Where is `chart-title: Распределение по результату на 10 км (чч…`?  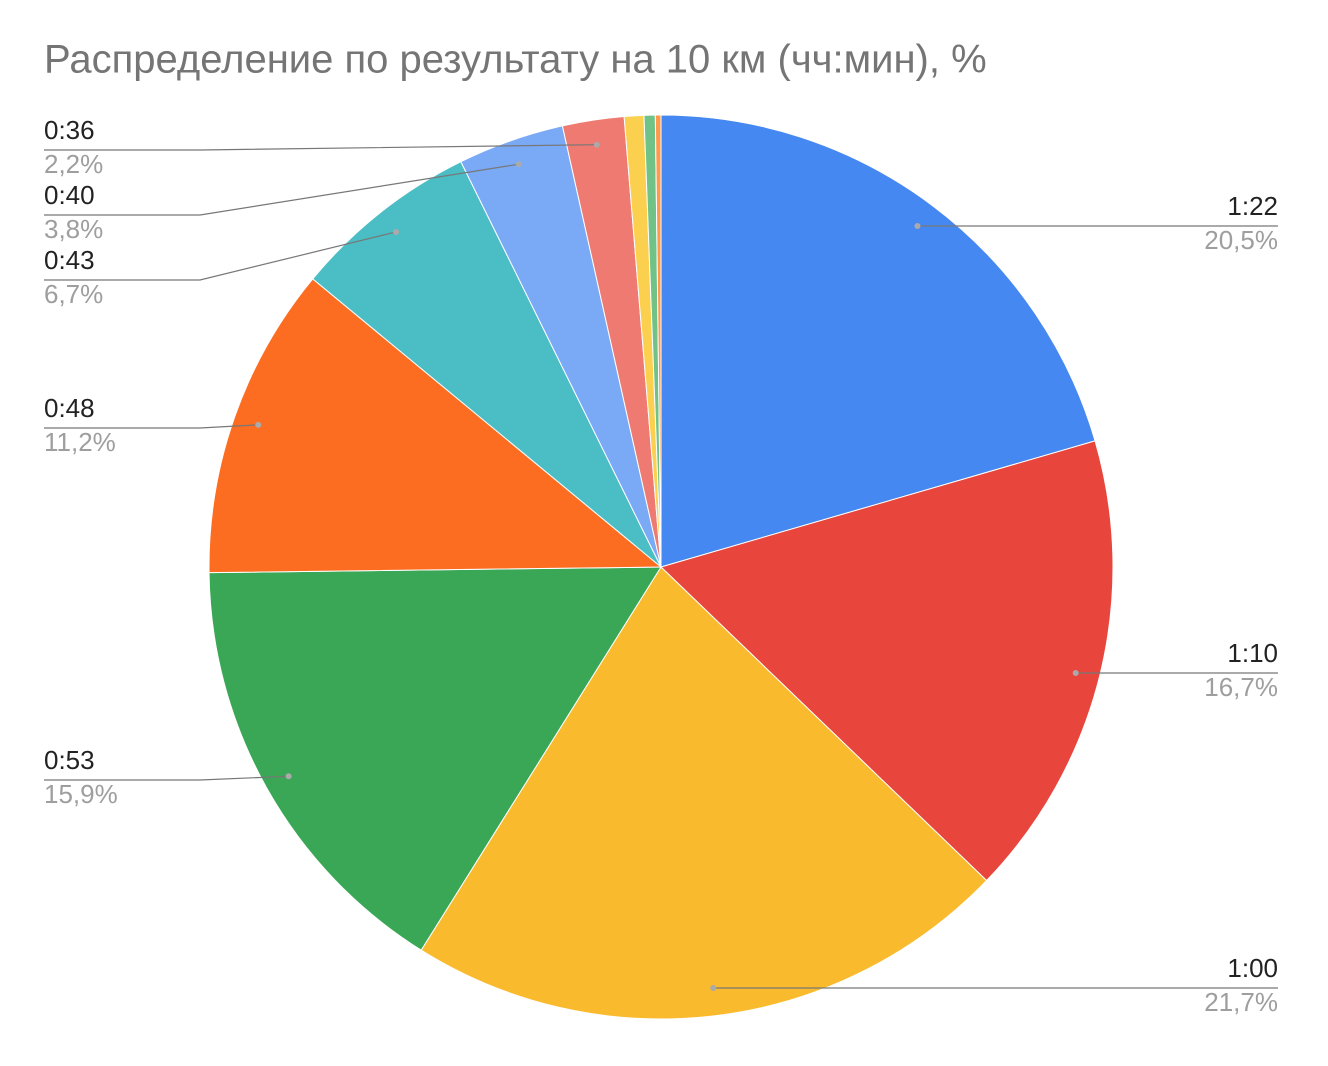 chart-title: Распределение по результату на 10 км (чч… is located at coordinates (515, 60).